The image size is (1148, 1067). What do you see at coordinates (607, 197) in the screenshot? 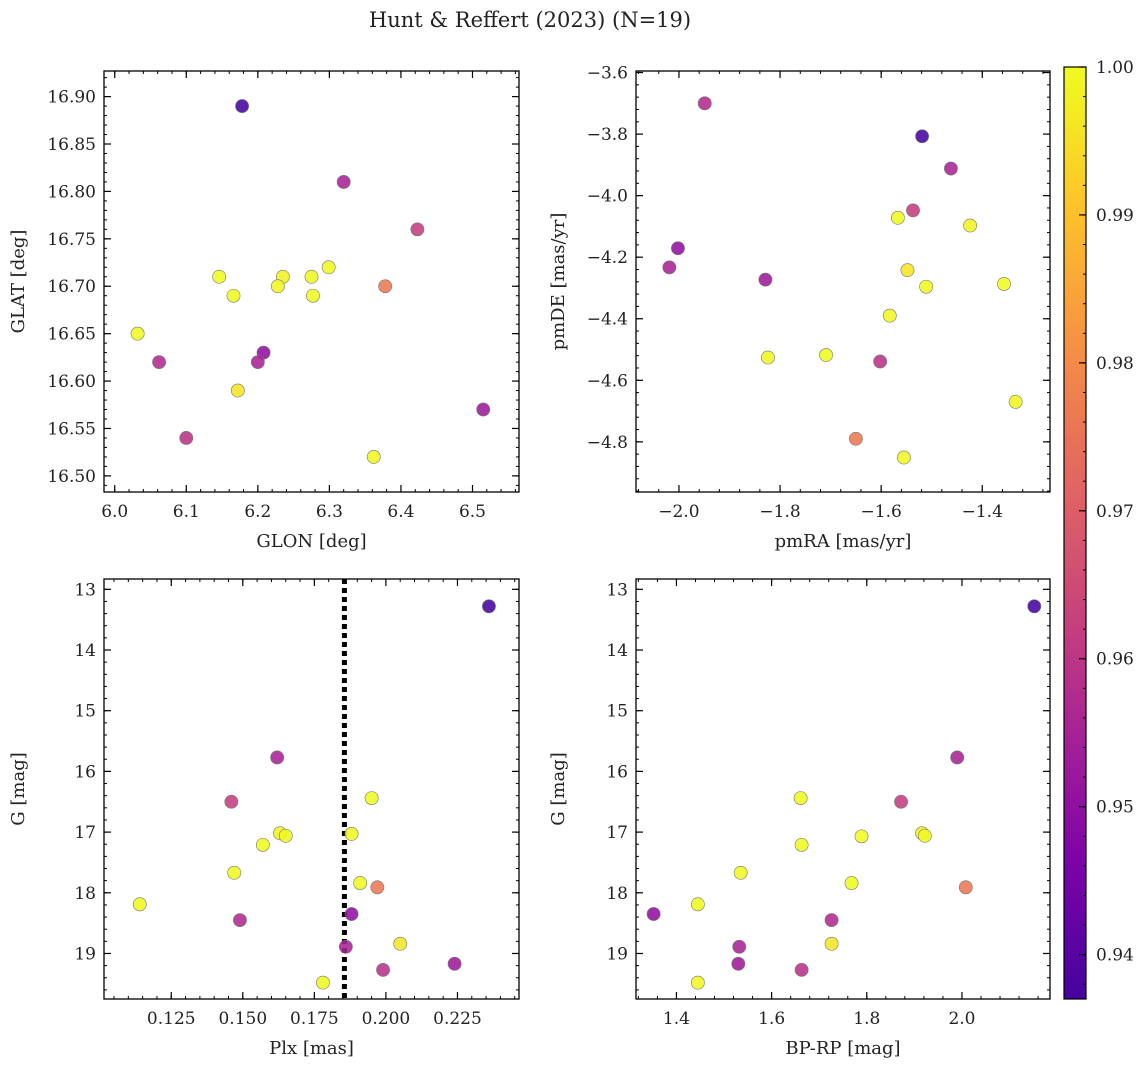
I see `y-tick-label: −4.0` at bounding box center [607, 197].